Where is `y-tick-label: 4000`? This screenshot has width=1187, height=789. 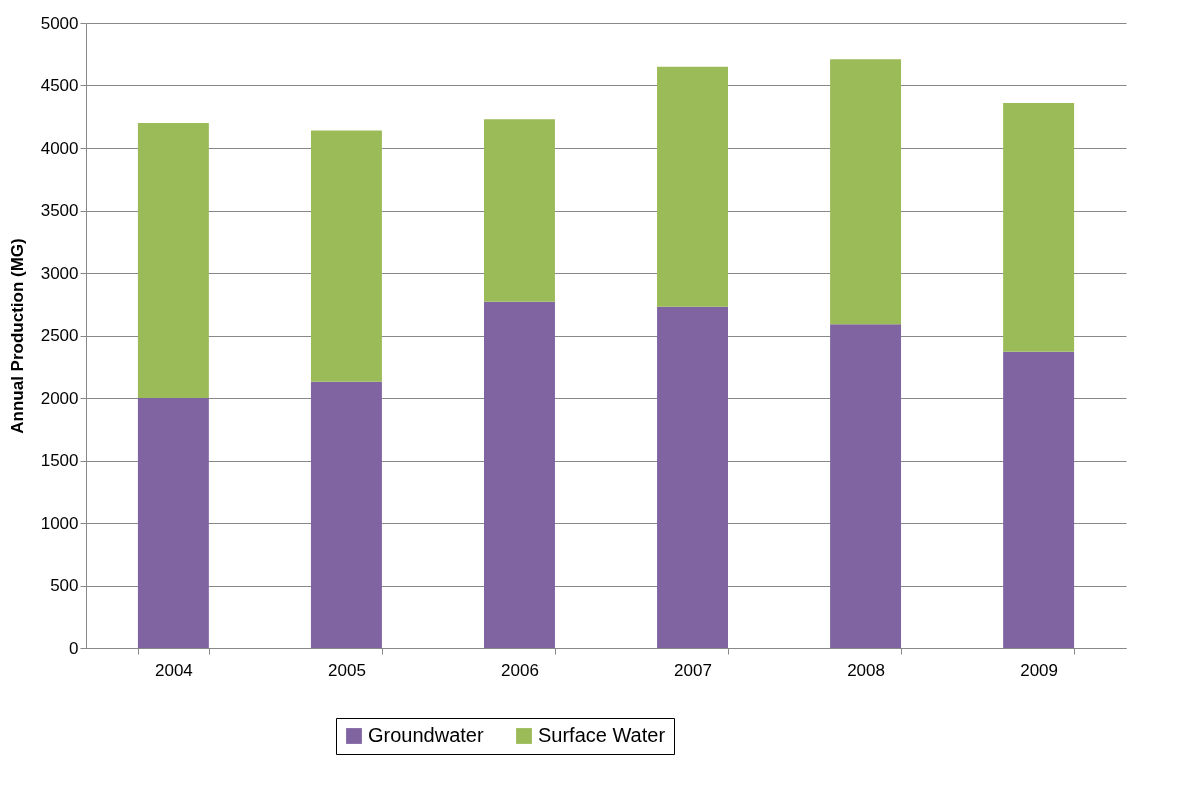
y-tick-label: 4000 is located at coordinates (59, 148).